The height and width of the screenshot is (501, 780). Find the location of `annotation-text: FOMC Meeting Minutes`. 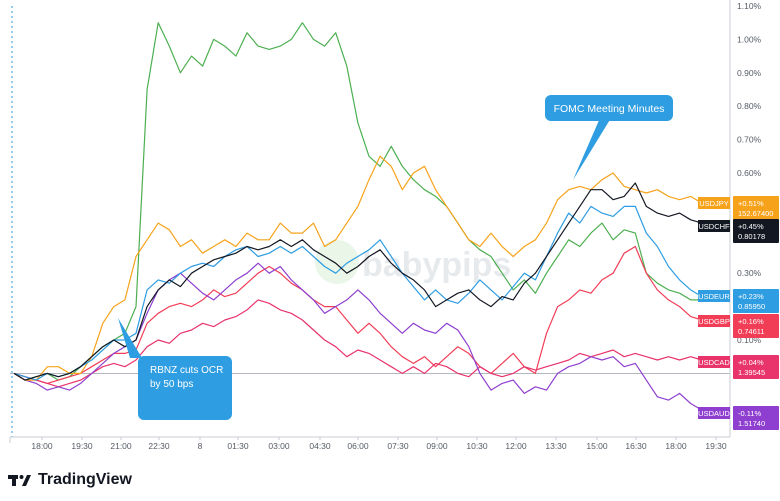

annotation-text: FOMC Meeting Minutes is located at coordinates (609, 109).